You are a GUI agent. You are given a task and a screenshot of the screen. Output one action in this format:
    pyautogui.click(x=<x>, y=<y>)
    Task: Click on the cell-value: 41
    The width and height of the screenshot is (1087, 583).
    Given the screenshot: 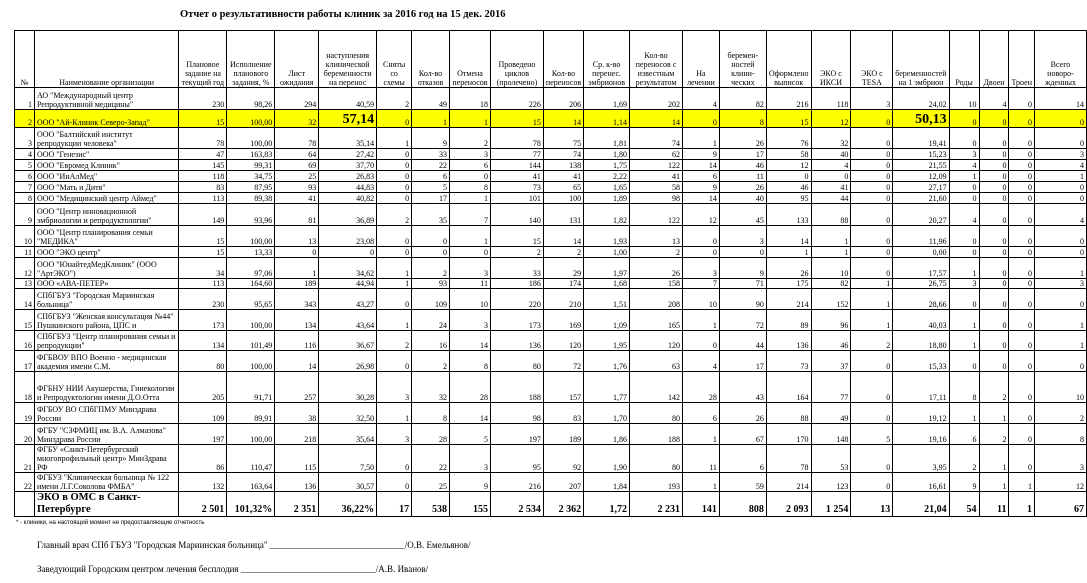 What is the action you would take?
    pyautogui.click(x=831, y=187)
    